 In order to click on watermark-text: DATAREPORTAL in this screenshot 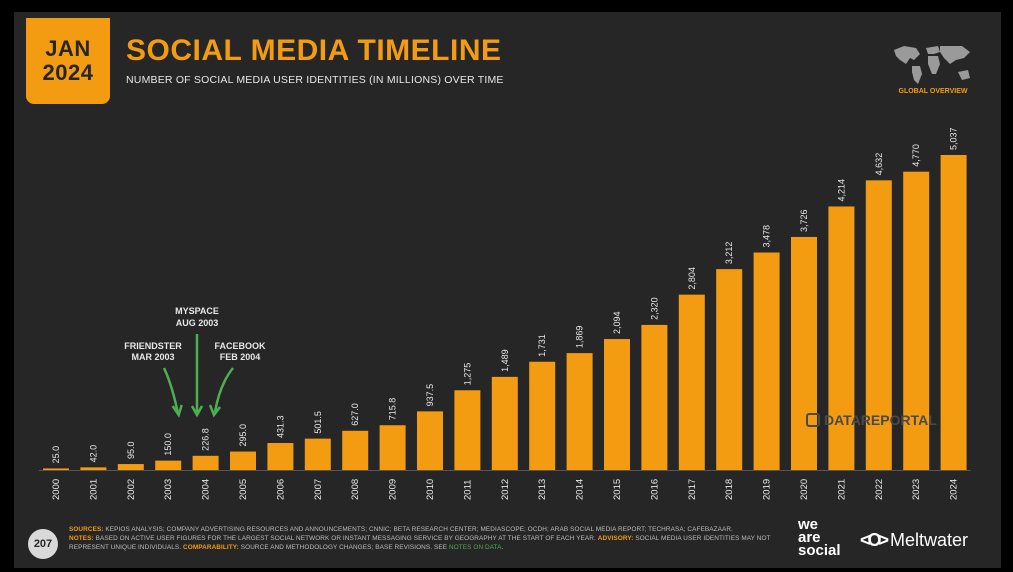, I will do `click(880, 420)`.